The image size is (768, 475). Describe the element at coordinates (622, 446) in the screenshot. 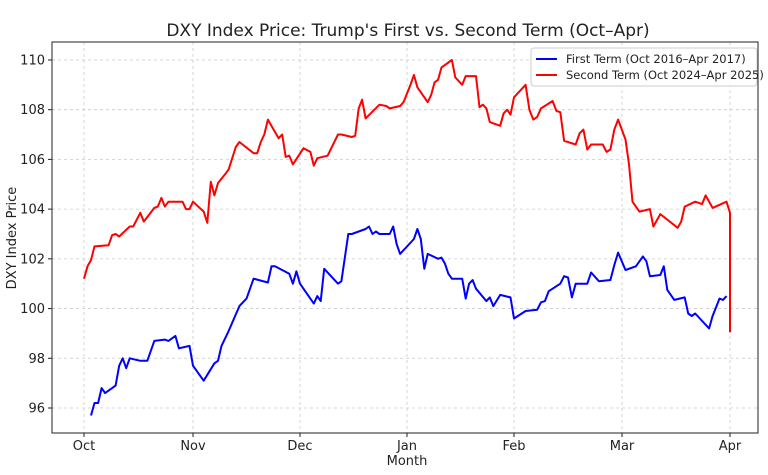

I see `x-tick-label: Mar` at that location.